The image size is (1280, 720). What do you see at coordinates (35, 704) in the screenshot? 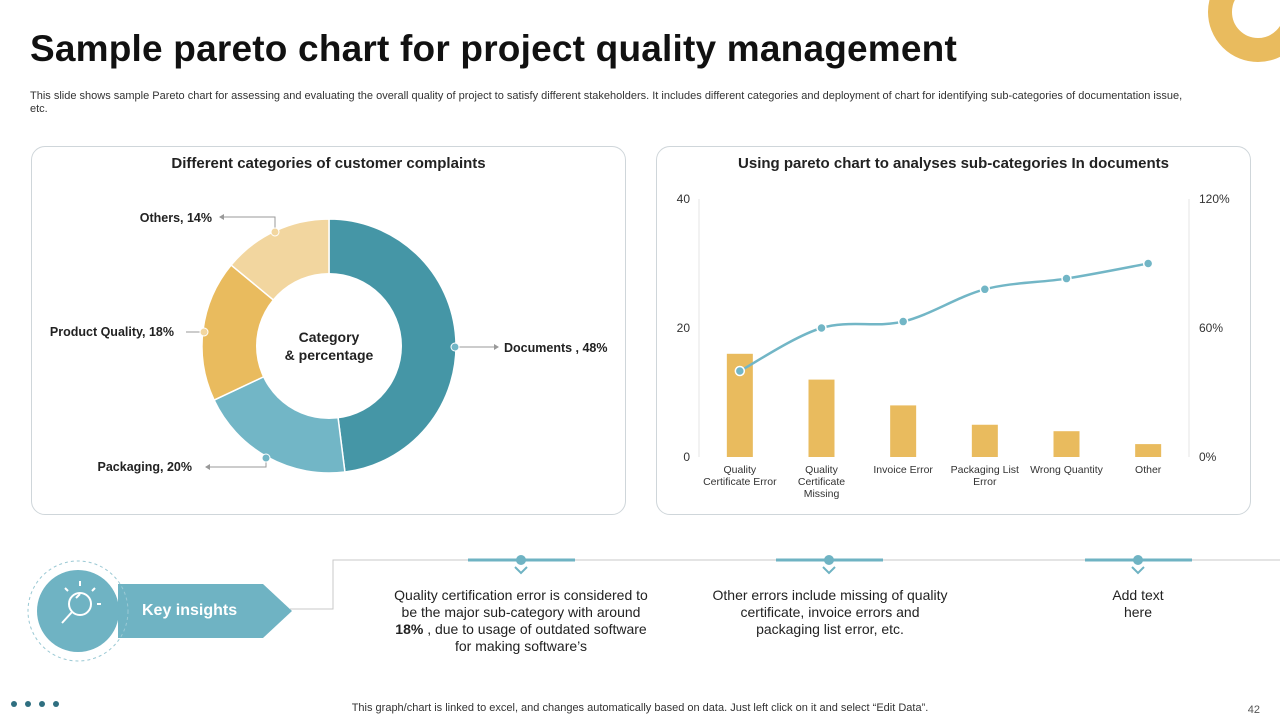
I see `pagination-dots` at bounding box center [35, 704].